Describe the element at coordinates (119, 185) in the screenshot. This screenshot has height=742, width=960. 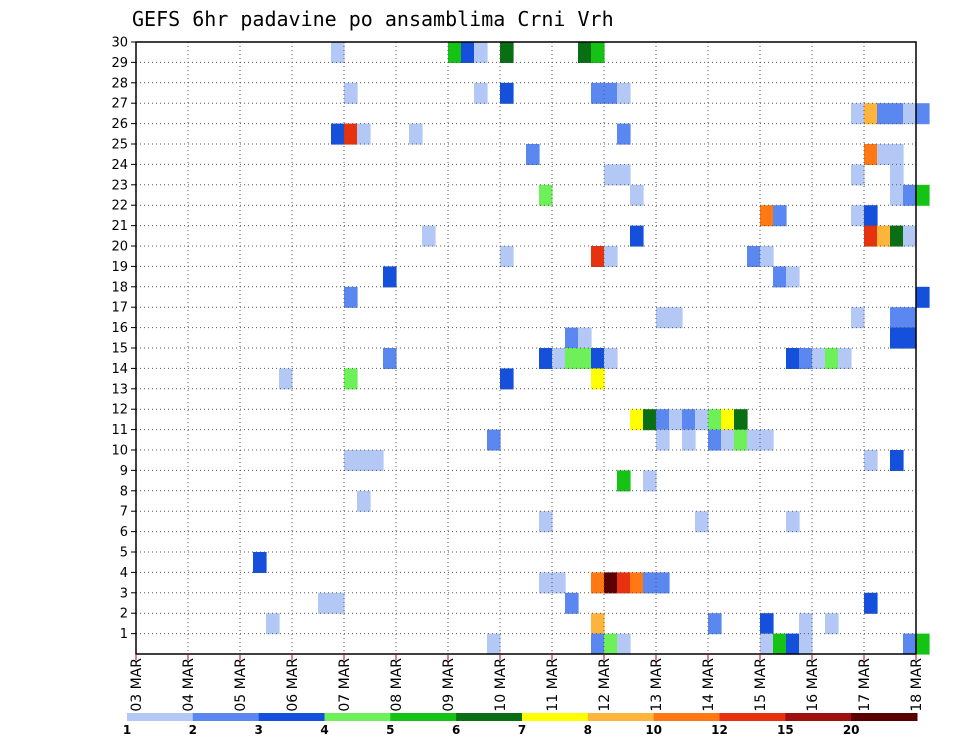
I see `y-tick-label: 23` at that location.